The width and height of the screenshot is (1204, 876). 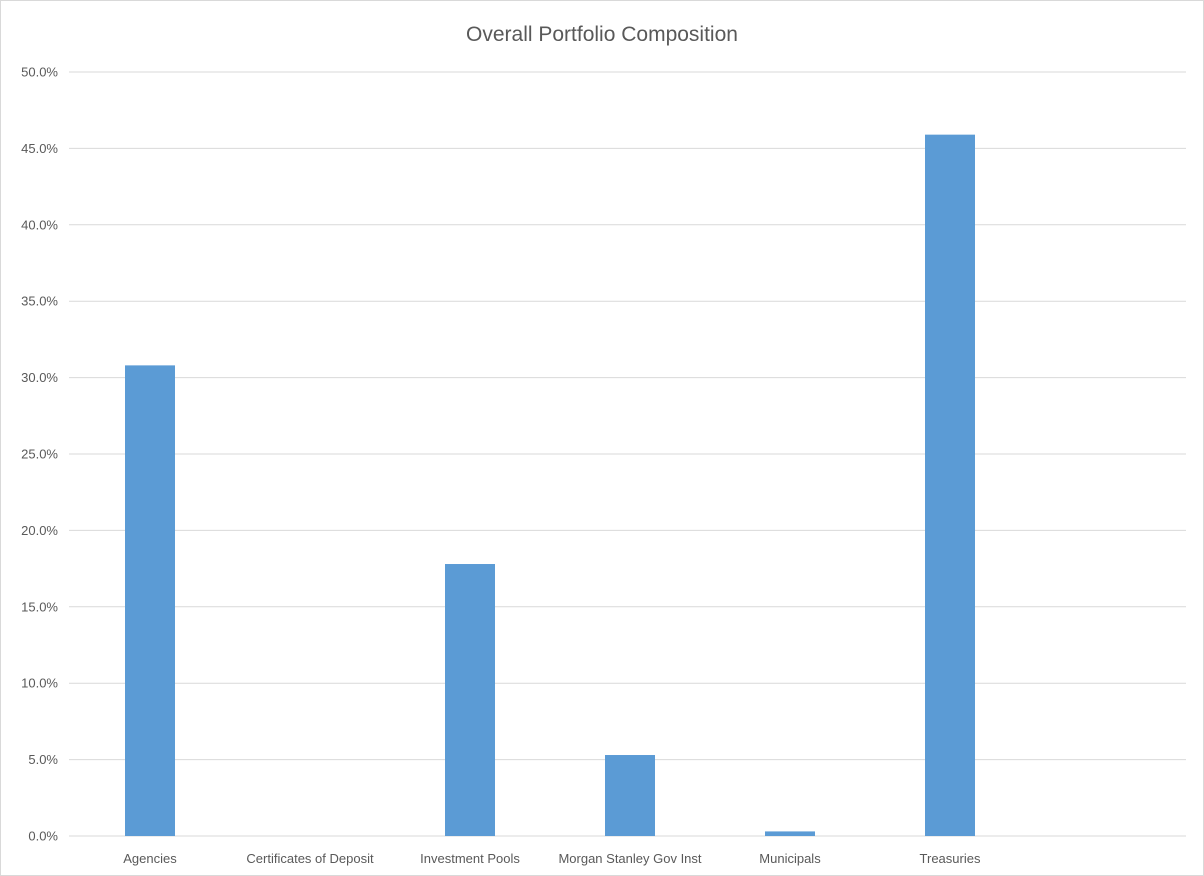 I want to click on x-tick-label: Certificates of Deposit, so click(x=310, y=858).